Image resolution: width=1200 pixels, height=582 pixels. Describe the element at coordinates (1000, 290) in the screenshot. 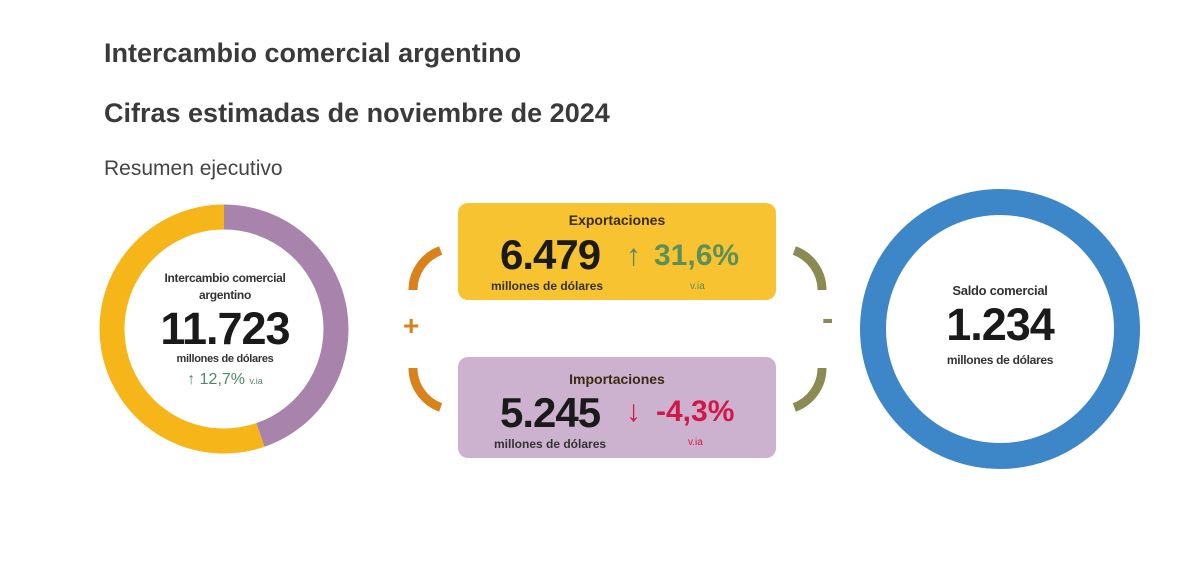

I see `balance-label: Saldo comercial` at that location.